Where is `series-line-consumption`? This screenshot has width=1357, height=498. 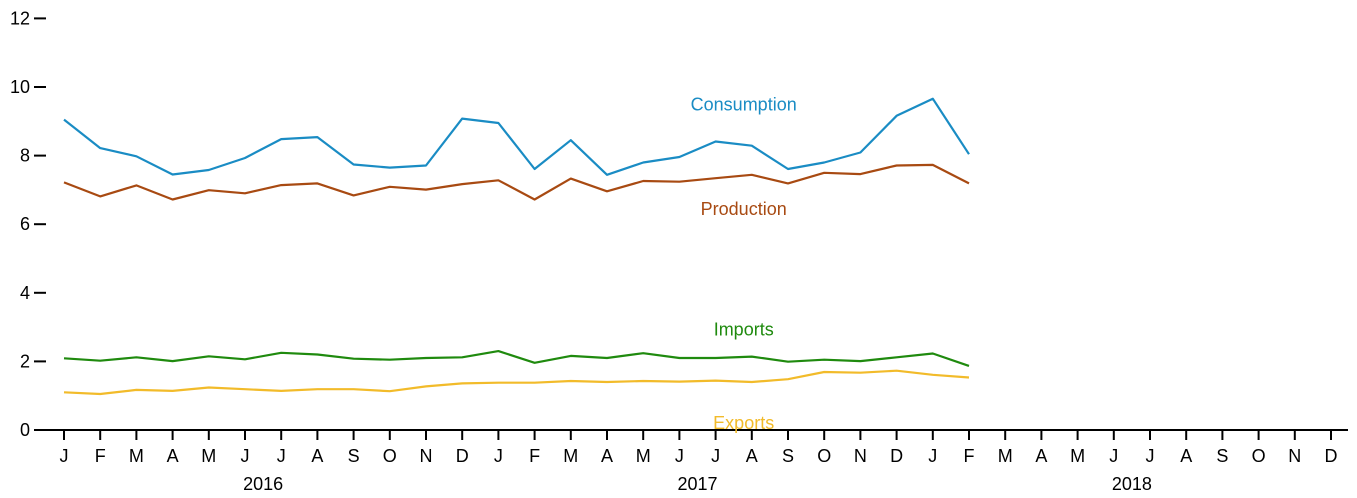 series-line-consumption is located at coordinates (516, 136).